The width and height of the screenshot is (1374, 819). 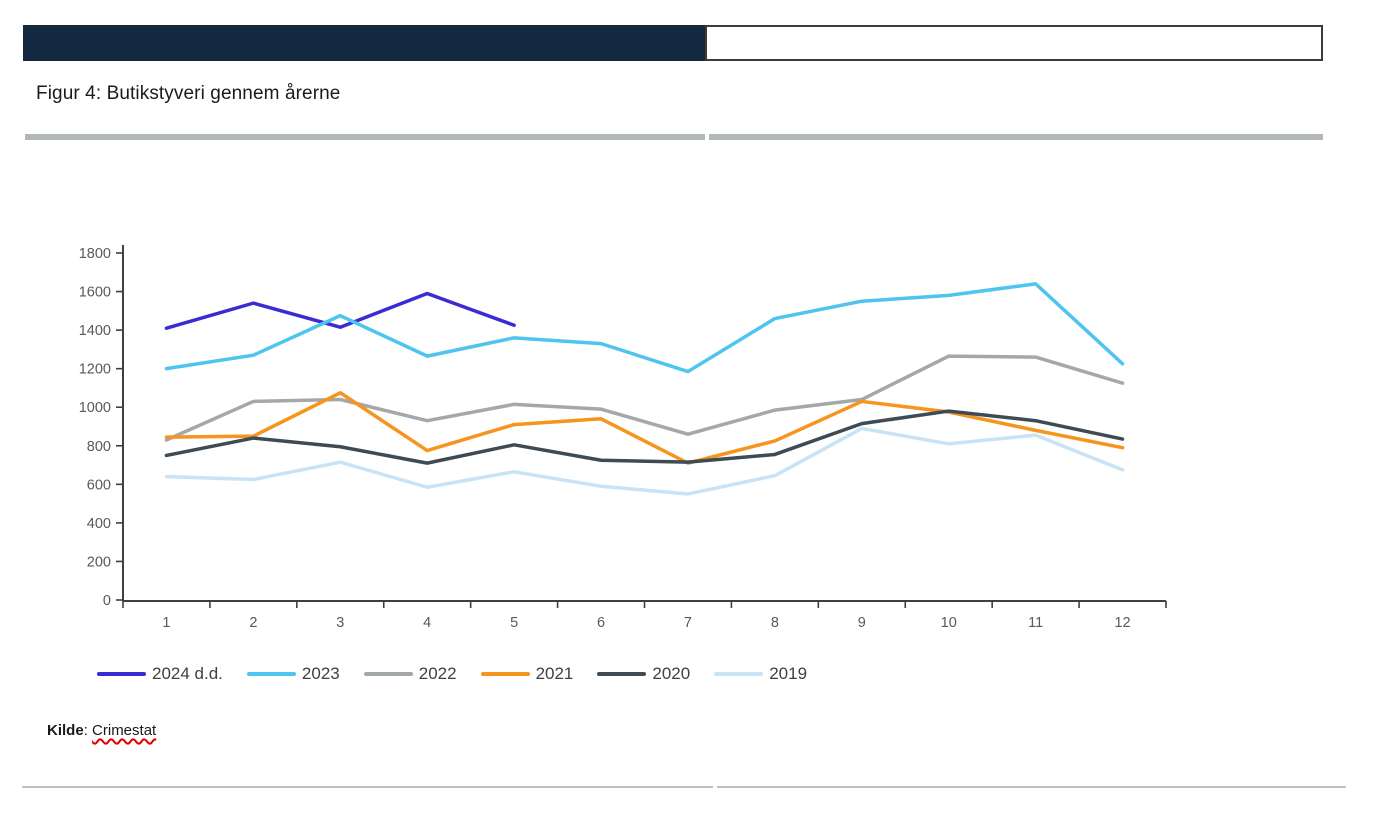 What do you see at coordinates (1122, 623) in the screenshot?
I see `x-axis-tick-label: 12` at bounding box center [1122, 623].